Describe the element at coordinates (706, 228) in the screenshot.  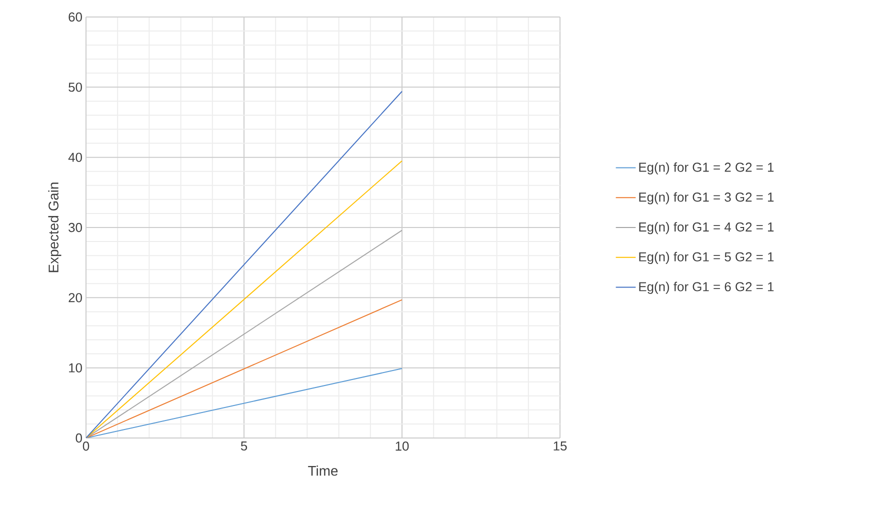
I see `legend-label: Eg(n) for G1 = 4 G2 = 1` at that location.